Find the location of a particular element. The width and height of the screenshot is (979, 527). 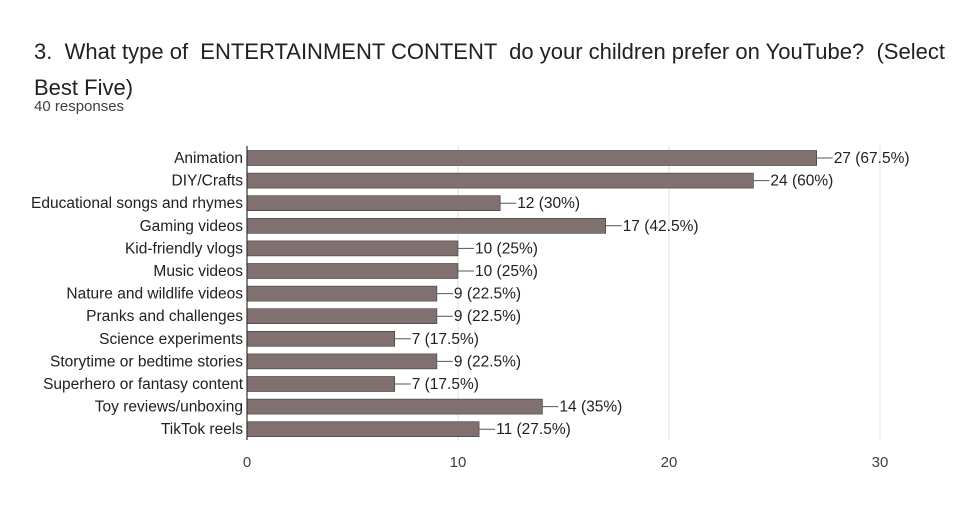

response-count: 40 responses is located at coordinates (79, 106).